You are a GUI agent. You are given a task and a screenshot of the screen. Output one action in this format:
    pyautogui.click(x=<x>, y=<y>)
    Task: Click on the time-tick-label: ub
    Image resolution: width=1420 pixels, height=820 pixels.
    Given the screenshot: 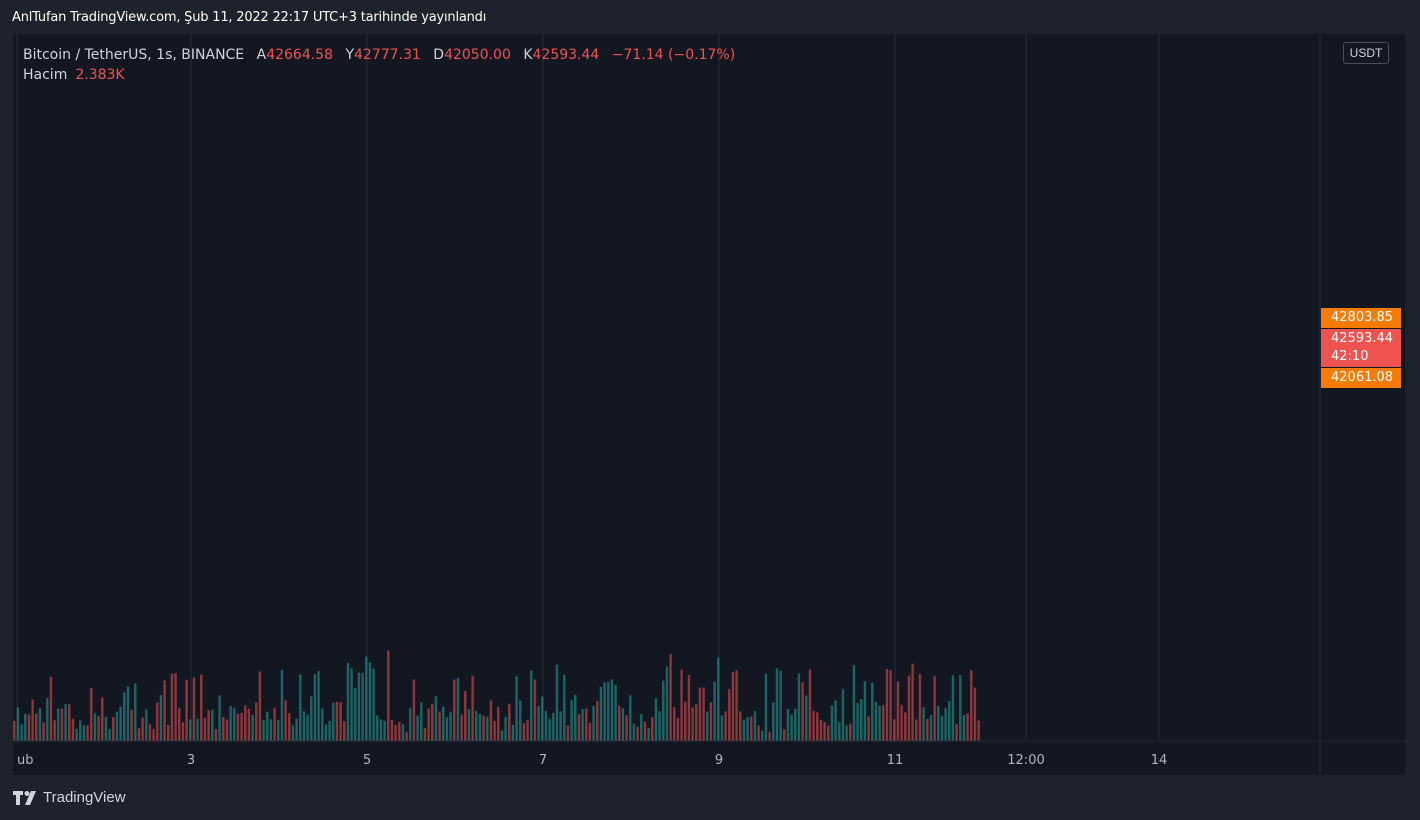 What is the action you would take?
    pyautogui.click(x=25, y=760)
    